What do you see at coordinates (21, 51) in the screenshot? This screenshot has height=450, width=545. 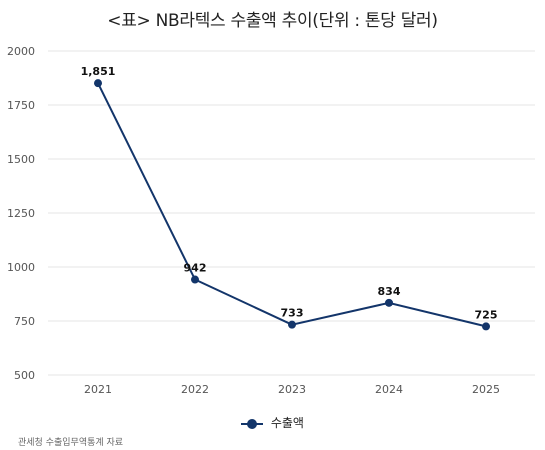 I see `y-tick-label: 2000` at bounding box center [21, 51].